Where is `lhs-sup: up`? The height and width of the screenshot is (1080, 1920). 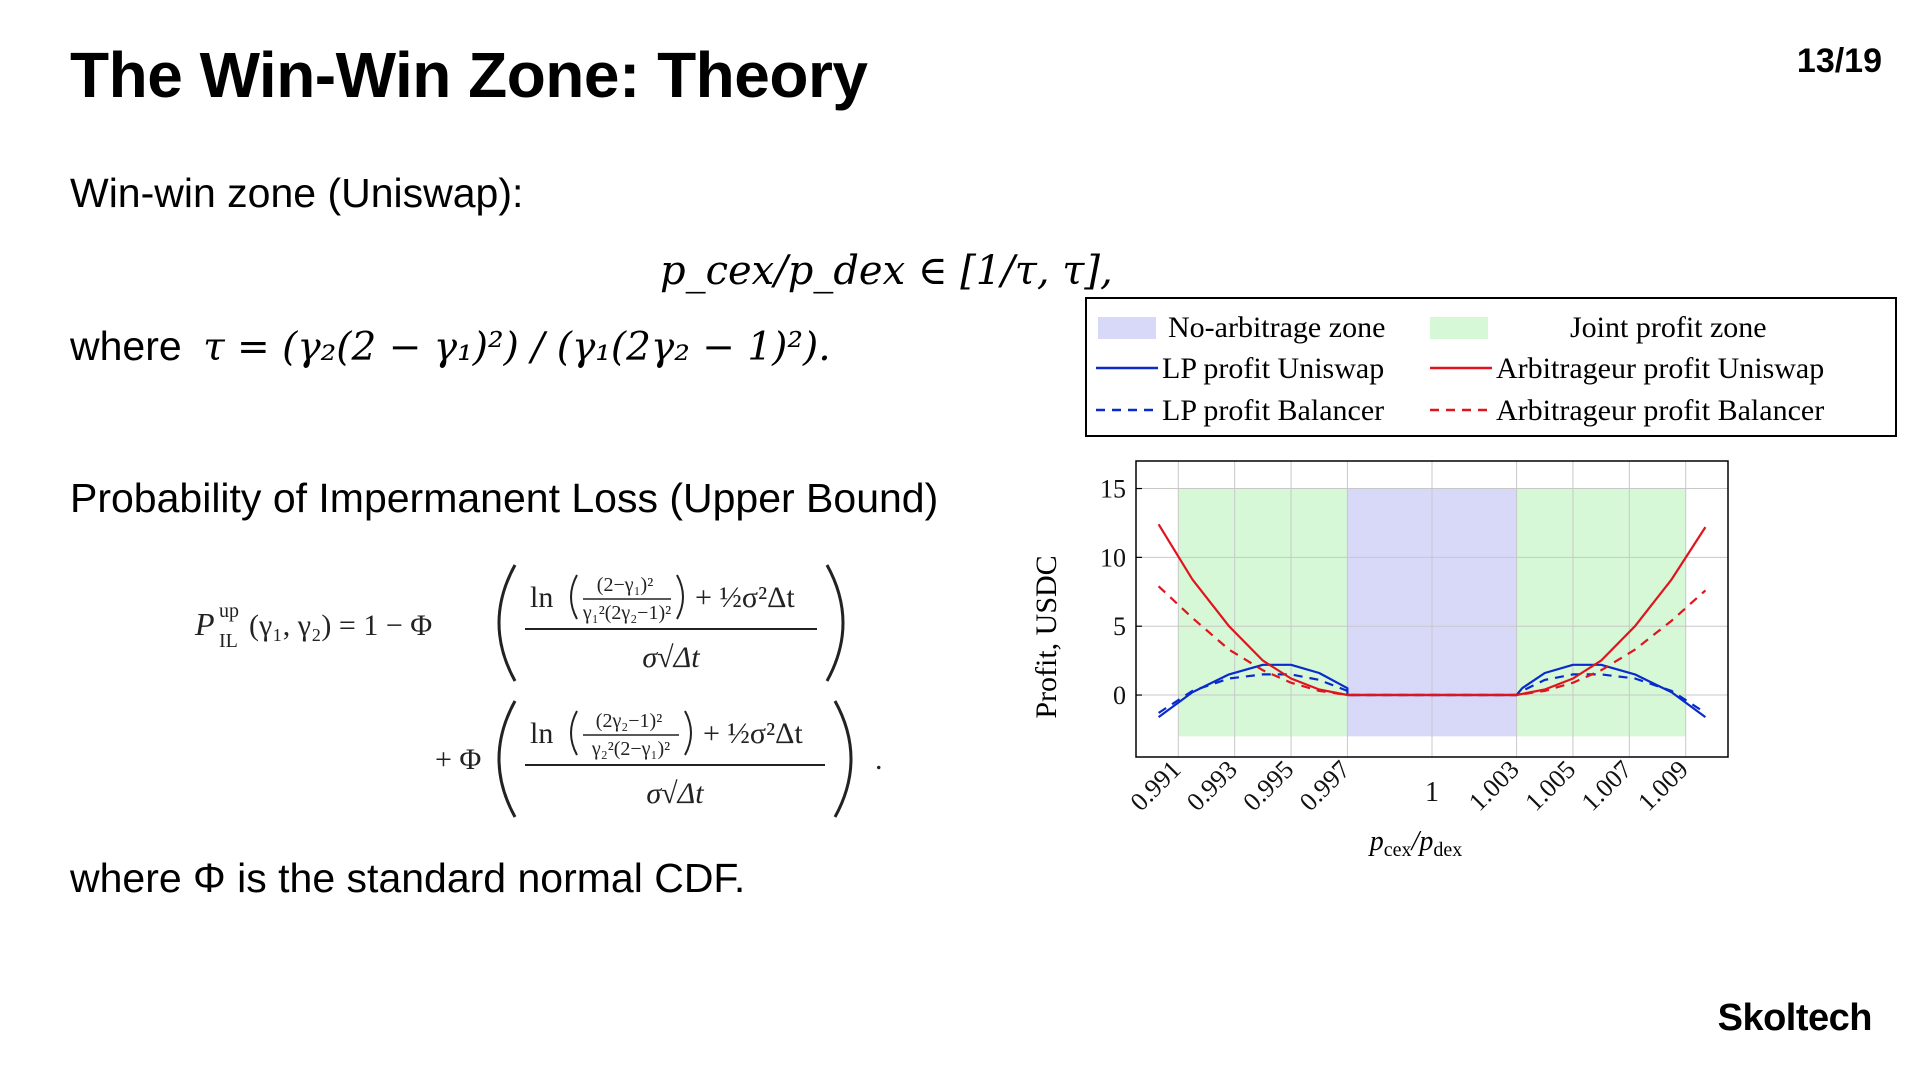
lhs-sup: up is located at coordinates (229, 611).